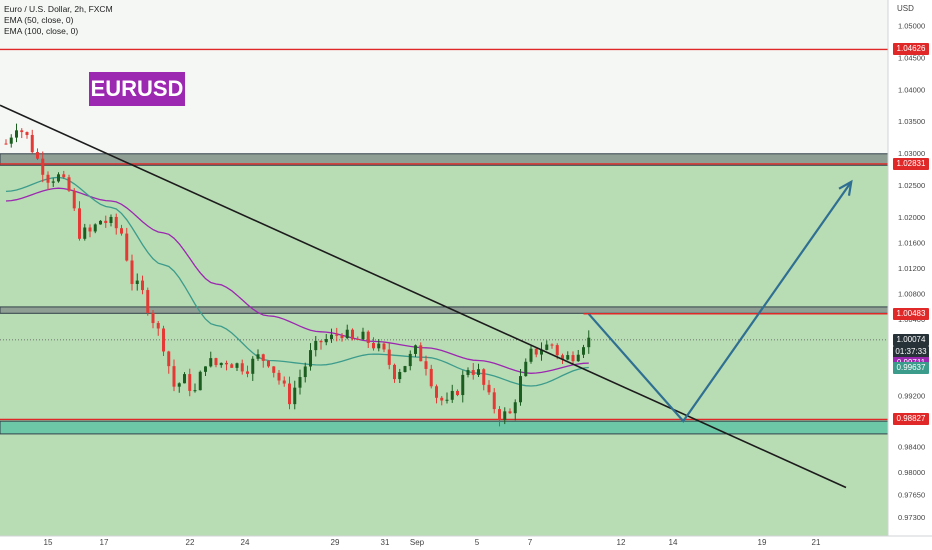  Describe the element at coordinates (137, 89) in the screenshot. I see `symbol-badge: EURUSD` at that location.